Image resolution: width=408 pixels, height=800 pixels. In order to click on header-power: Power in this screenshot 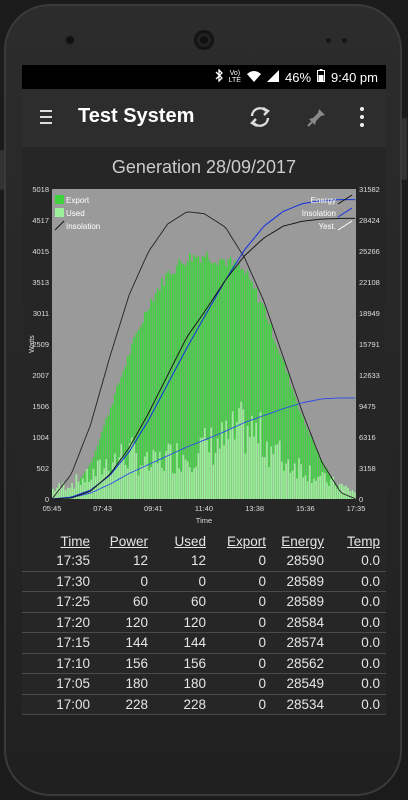, I will do `click(128, 541)`.